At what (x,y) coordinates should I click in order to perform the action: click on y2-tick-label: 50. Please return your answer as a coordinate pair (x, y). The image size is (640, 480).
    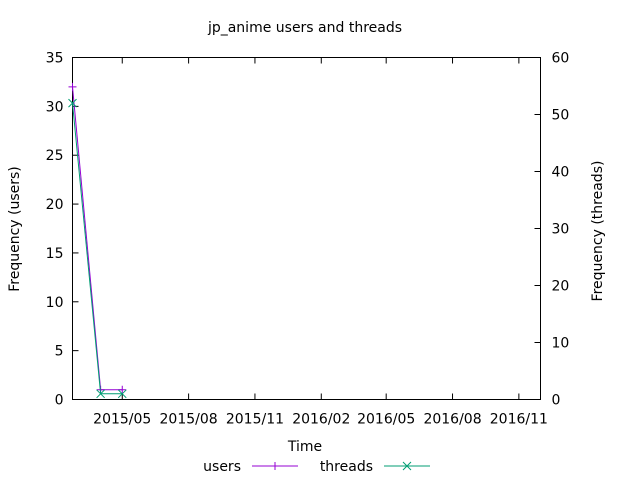
    Looking at the image, I should click on (561, 116).